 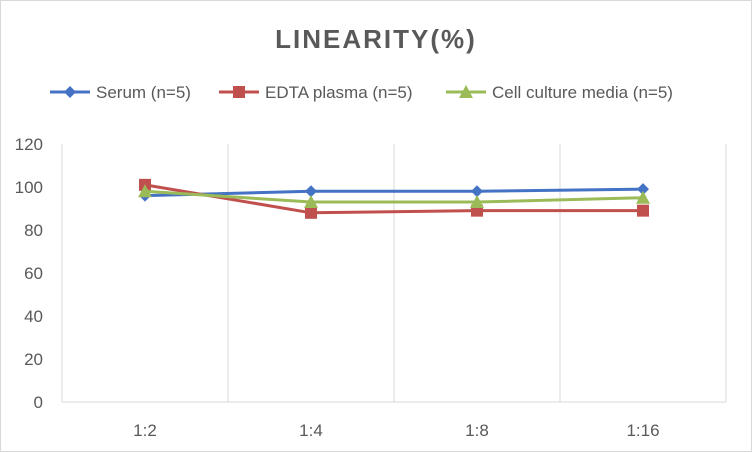 What do you see at coordinates (339, 92) in the screenshot?
I see `legend-label-edta-plasma: EDTA plasma (n=5)` at bounding box center [339, 92].